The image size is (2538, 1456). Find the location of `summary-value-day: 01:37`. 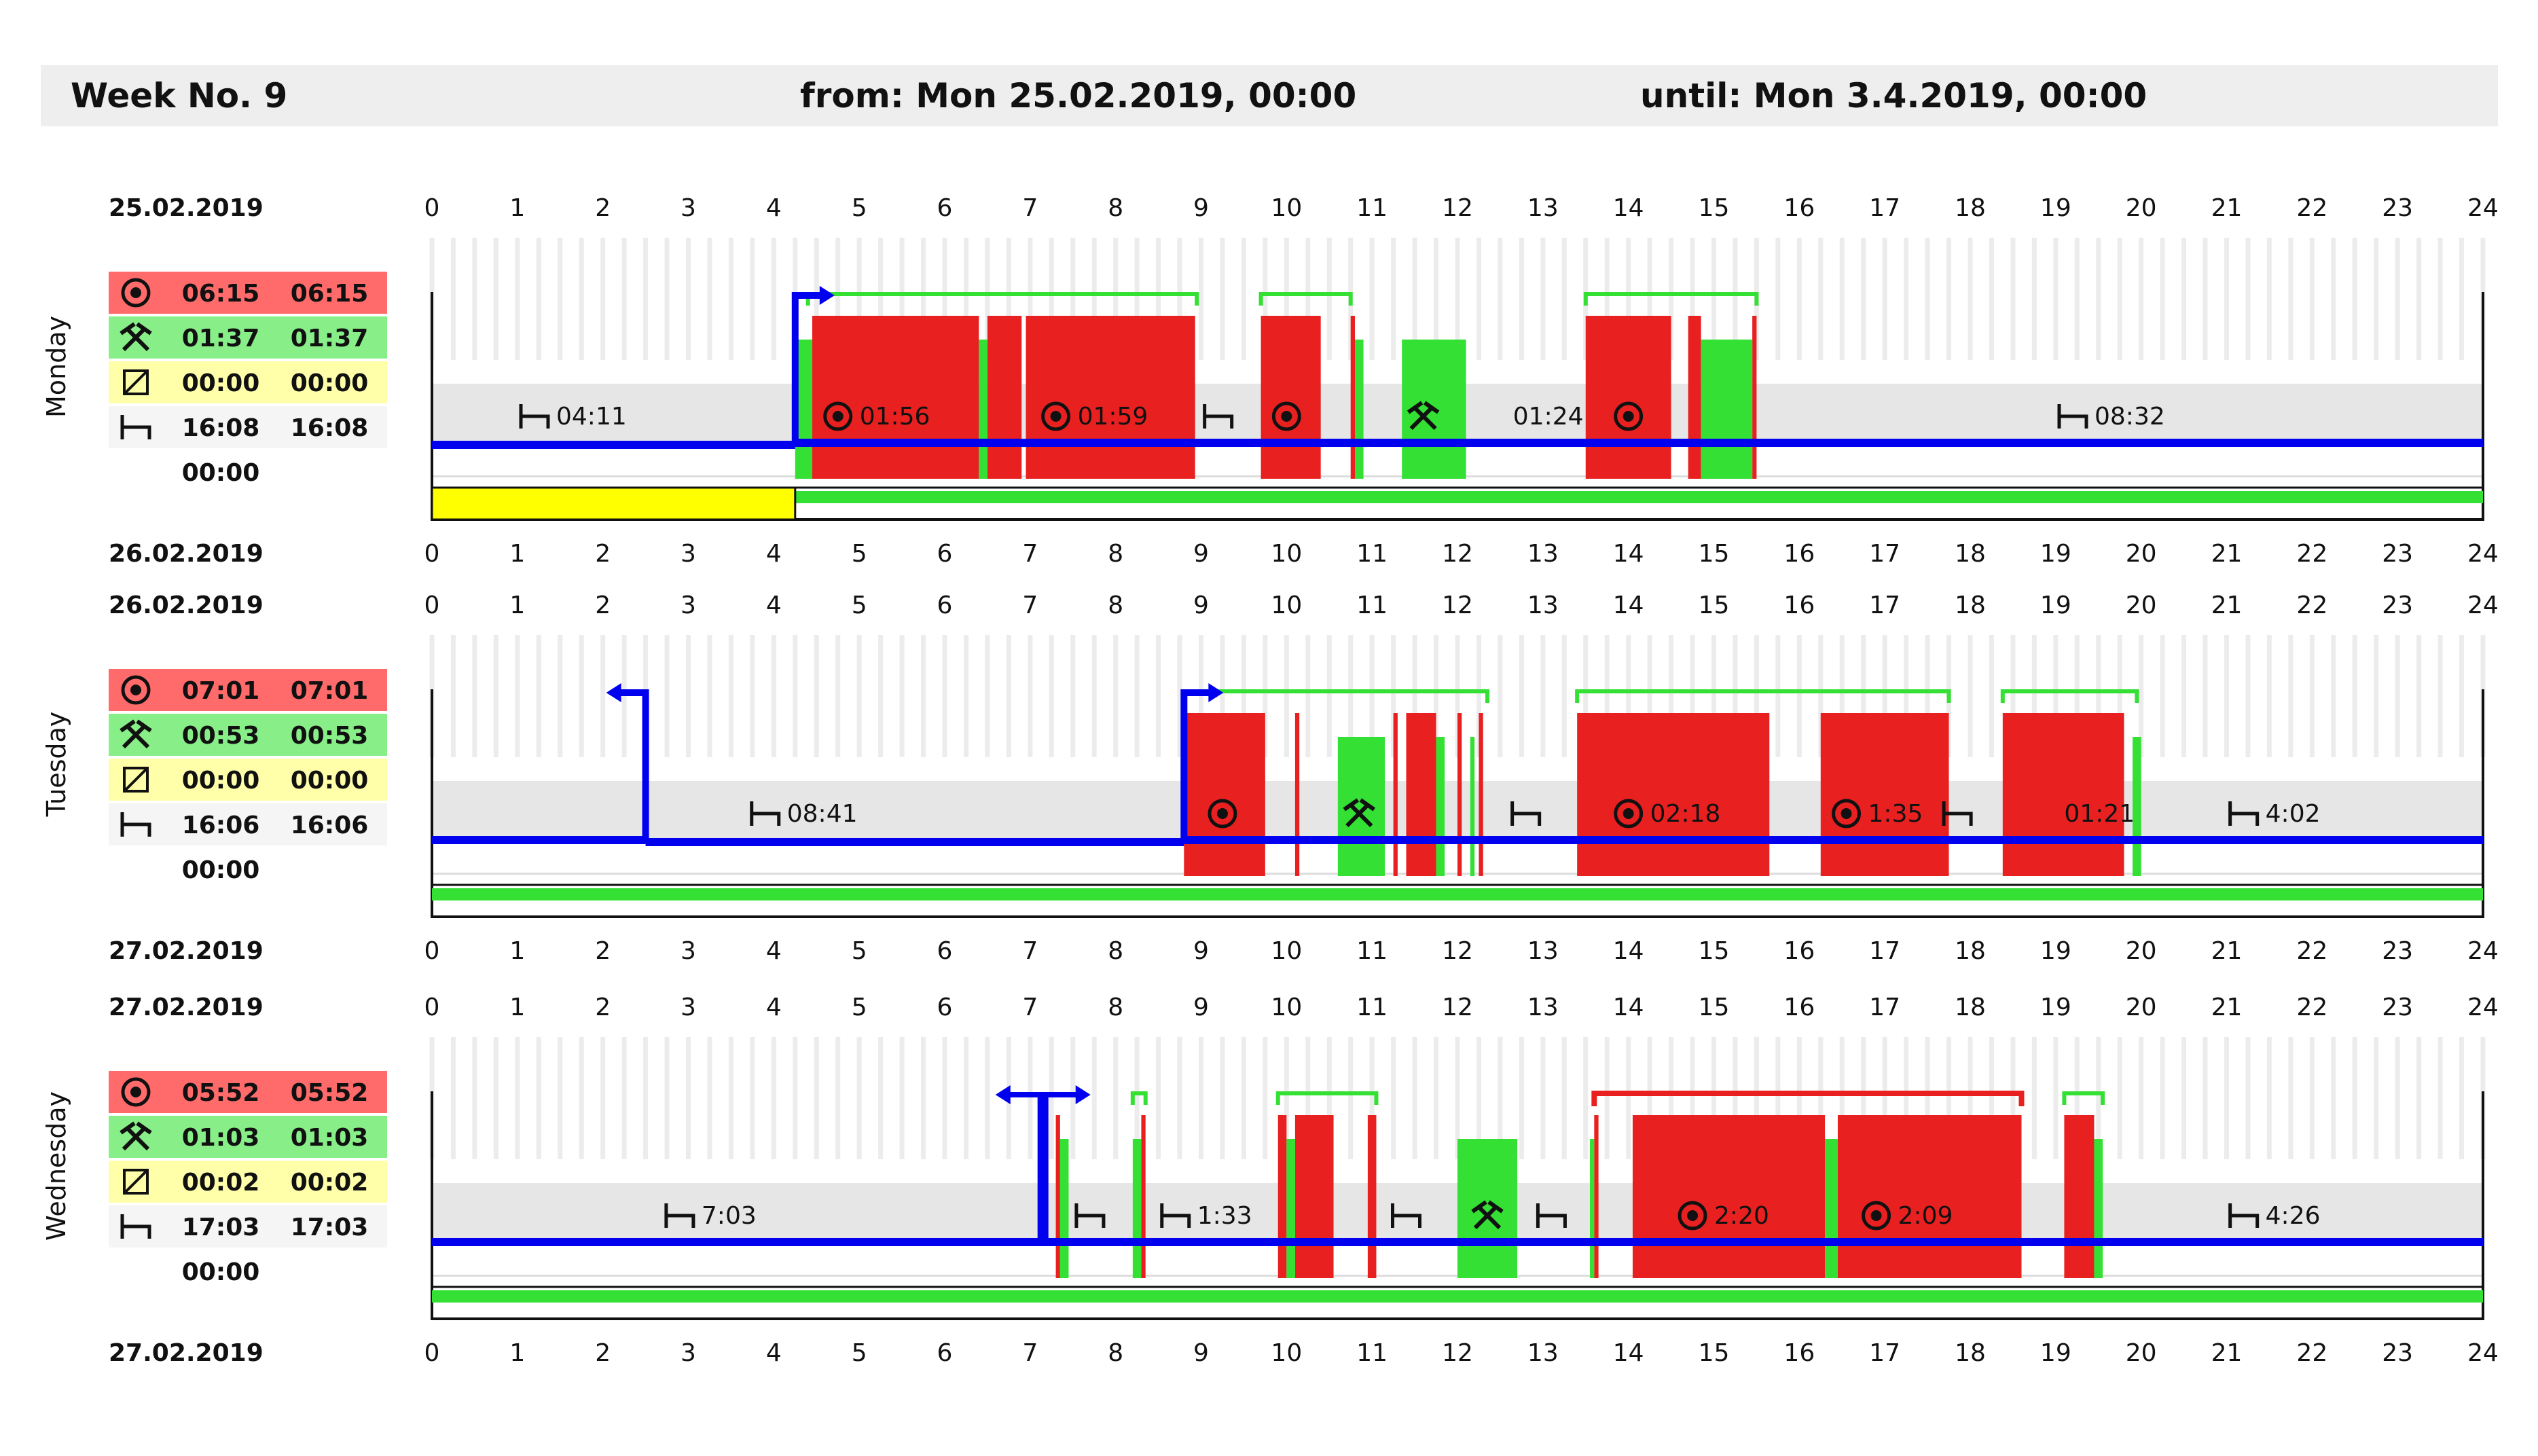

summary-value-day: 01:37 is located at coordinates (221, 338).